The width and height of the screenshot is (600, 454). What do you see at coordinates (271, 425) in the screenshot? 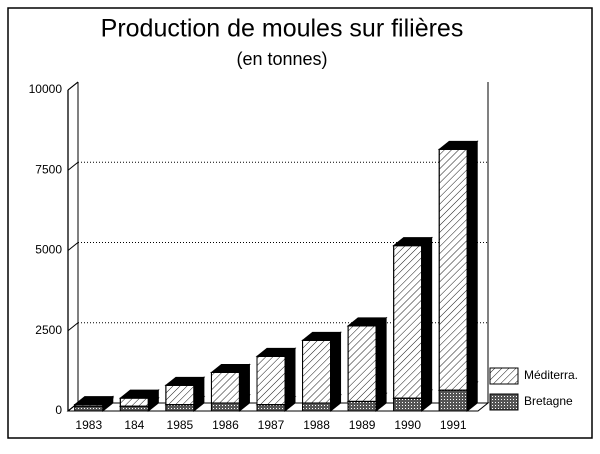
I see `x-tick-label: 1987` at bounding box center [271, 425].